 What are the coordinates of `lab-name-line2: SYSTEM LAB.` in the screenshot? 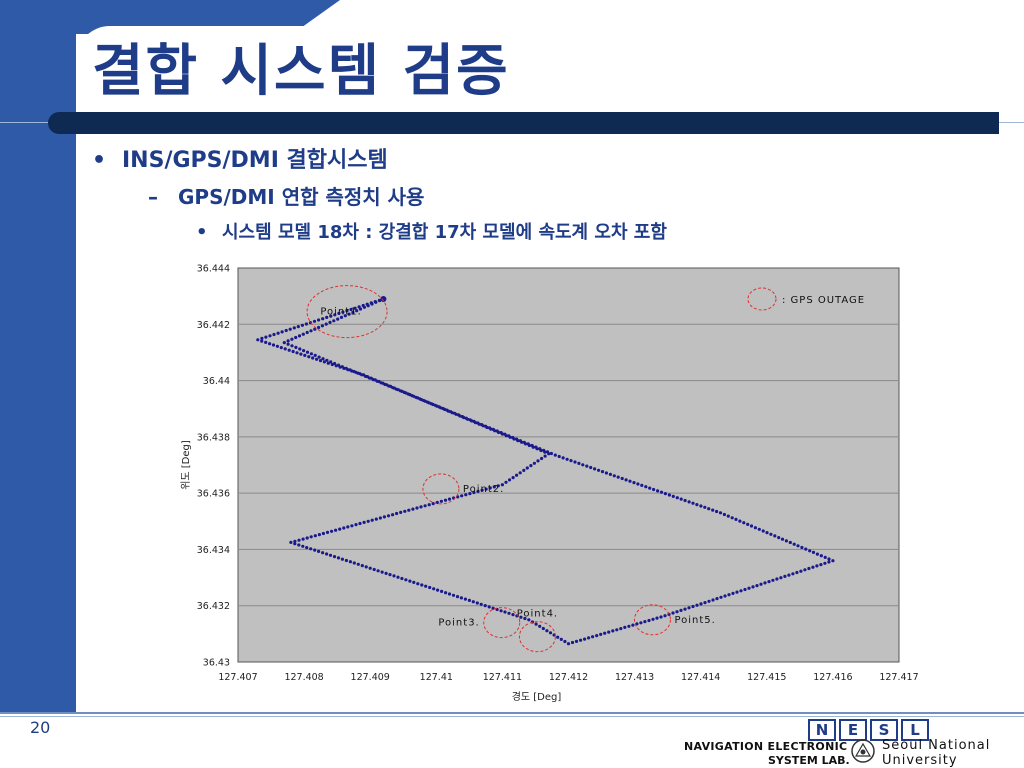 It's located at (809, 760).